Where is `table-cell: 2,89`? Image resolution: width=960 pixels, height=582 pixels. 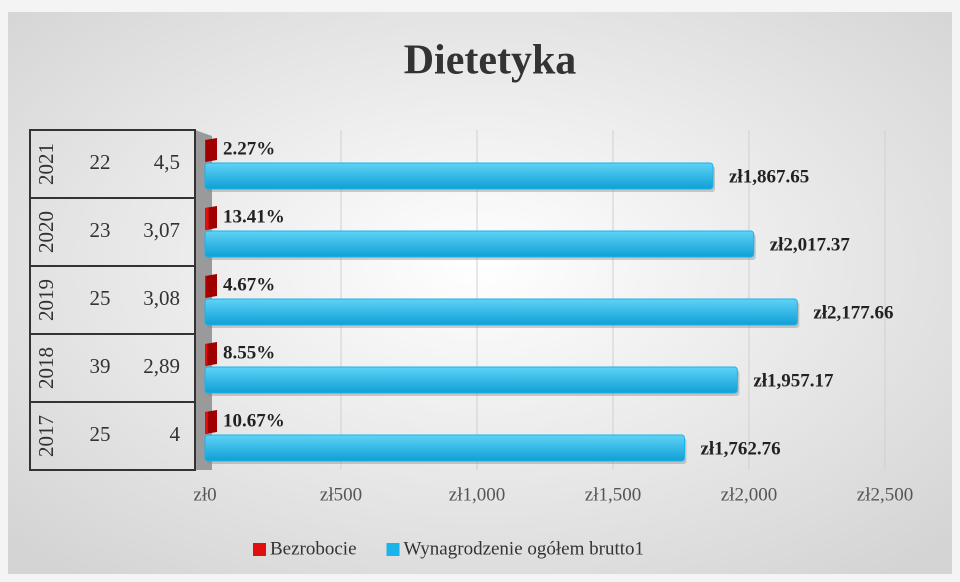 table-cell: 2,89 is located at coordinates (161, 366).